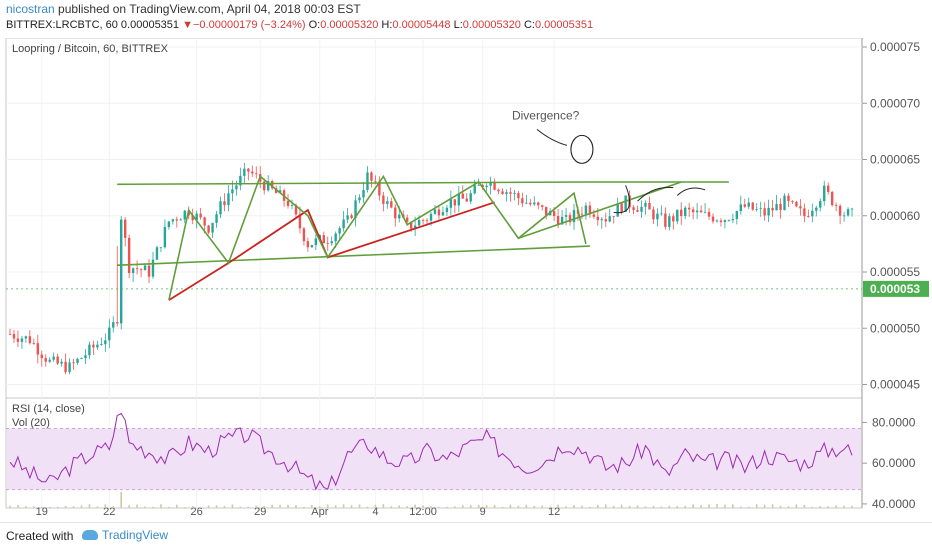  What do you see at coordinates (31, 423) in the screenshot?
I see `volume-title: Vol (20)` at bounding box center [31, 423].